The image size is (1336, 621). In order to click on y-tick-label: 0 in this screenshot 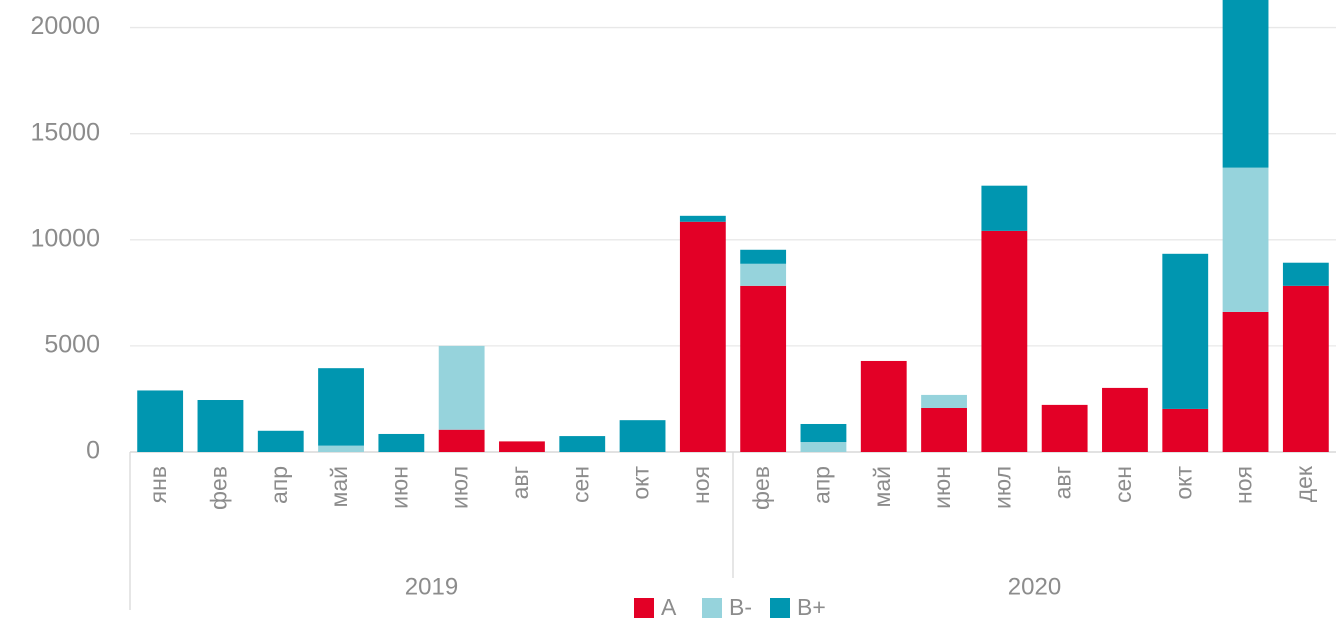, I will do `click(93, 451)`.